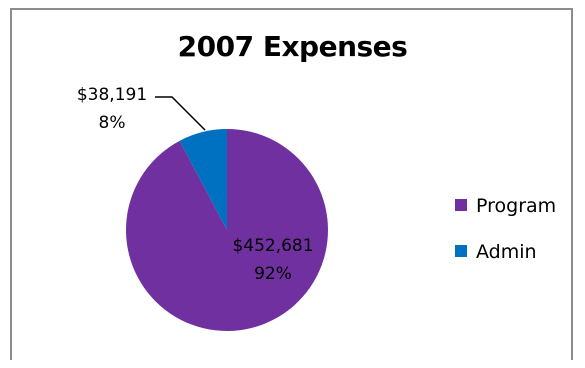 This screenshot has height=368, width=585. Describe the element at coordinates (203, 179) in the screenshot. I see `pie-slice-admin` at that location.